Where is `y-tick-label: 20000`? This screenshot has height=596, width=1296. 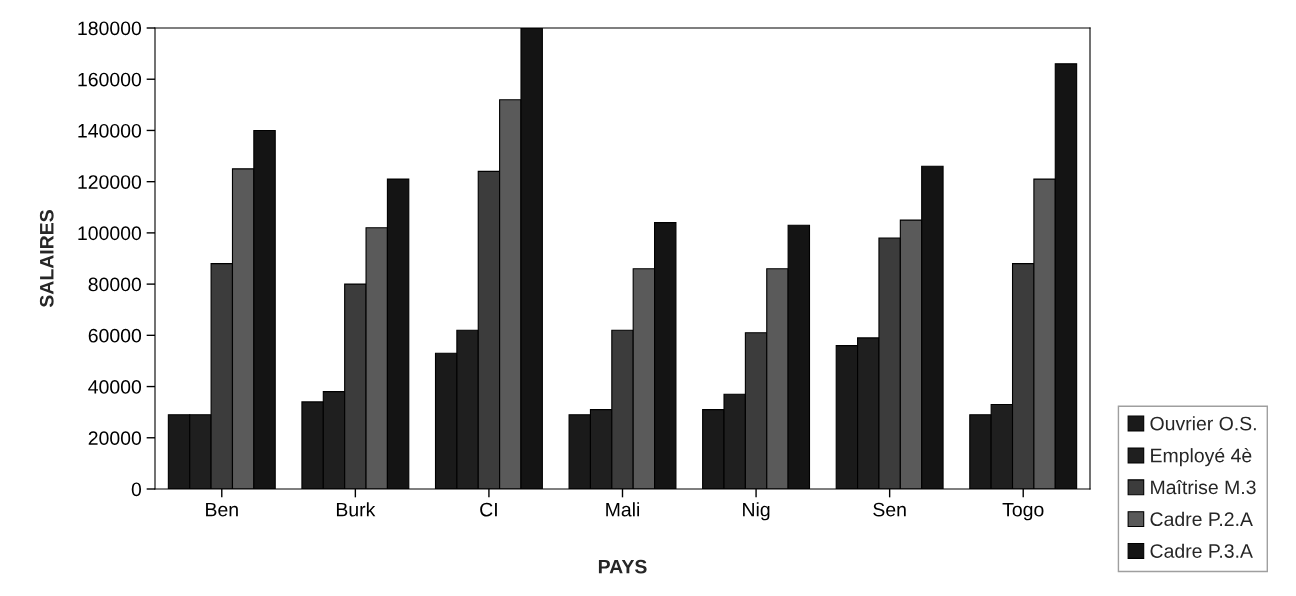
y-tick-label: 20000 is located at coordinates (115, 438).